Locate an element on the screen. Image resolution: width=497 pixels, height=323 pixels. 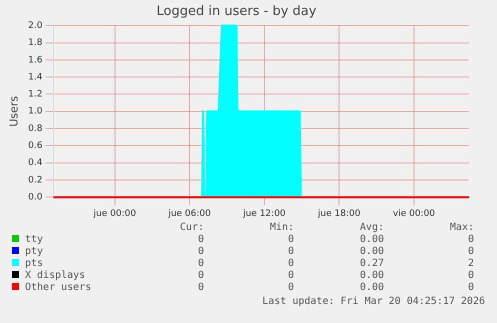
legend-label: pty is located at coordinates (34, 251).